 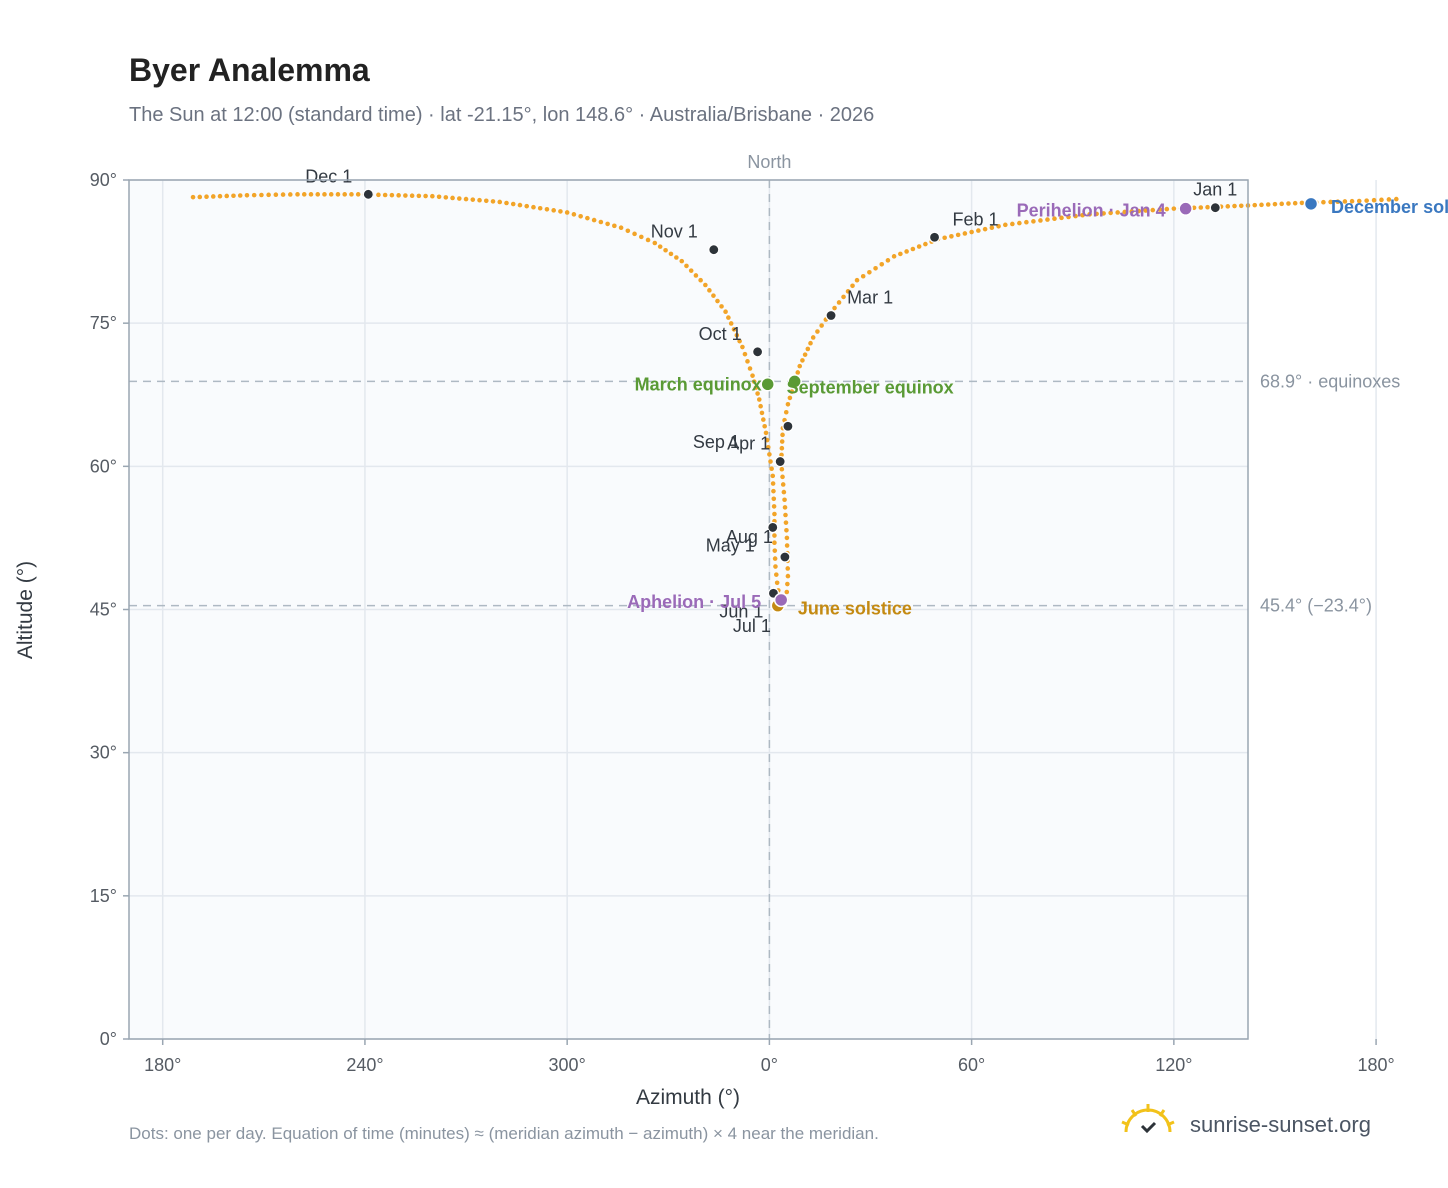 What do you see at coordinates (769, 1065) in the screenshot?
I see `x-tick-label: 0°` at bounding box center [769, 1065].